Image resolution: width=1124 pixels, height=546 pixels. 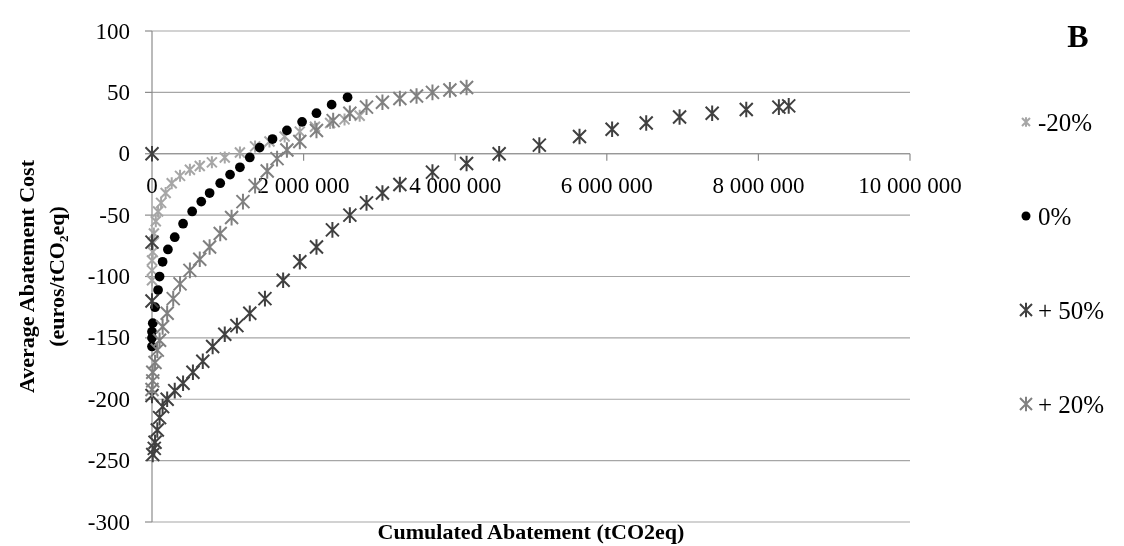 What do you see at coordinates (108, 461) in the screenshot?
I see `y-tick-label: -250` at bounding box center [108, 461].